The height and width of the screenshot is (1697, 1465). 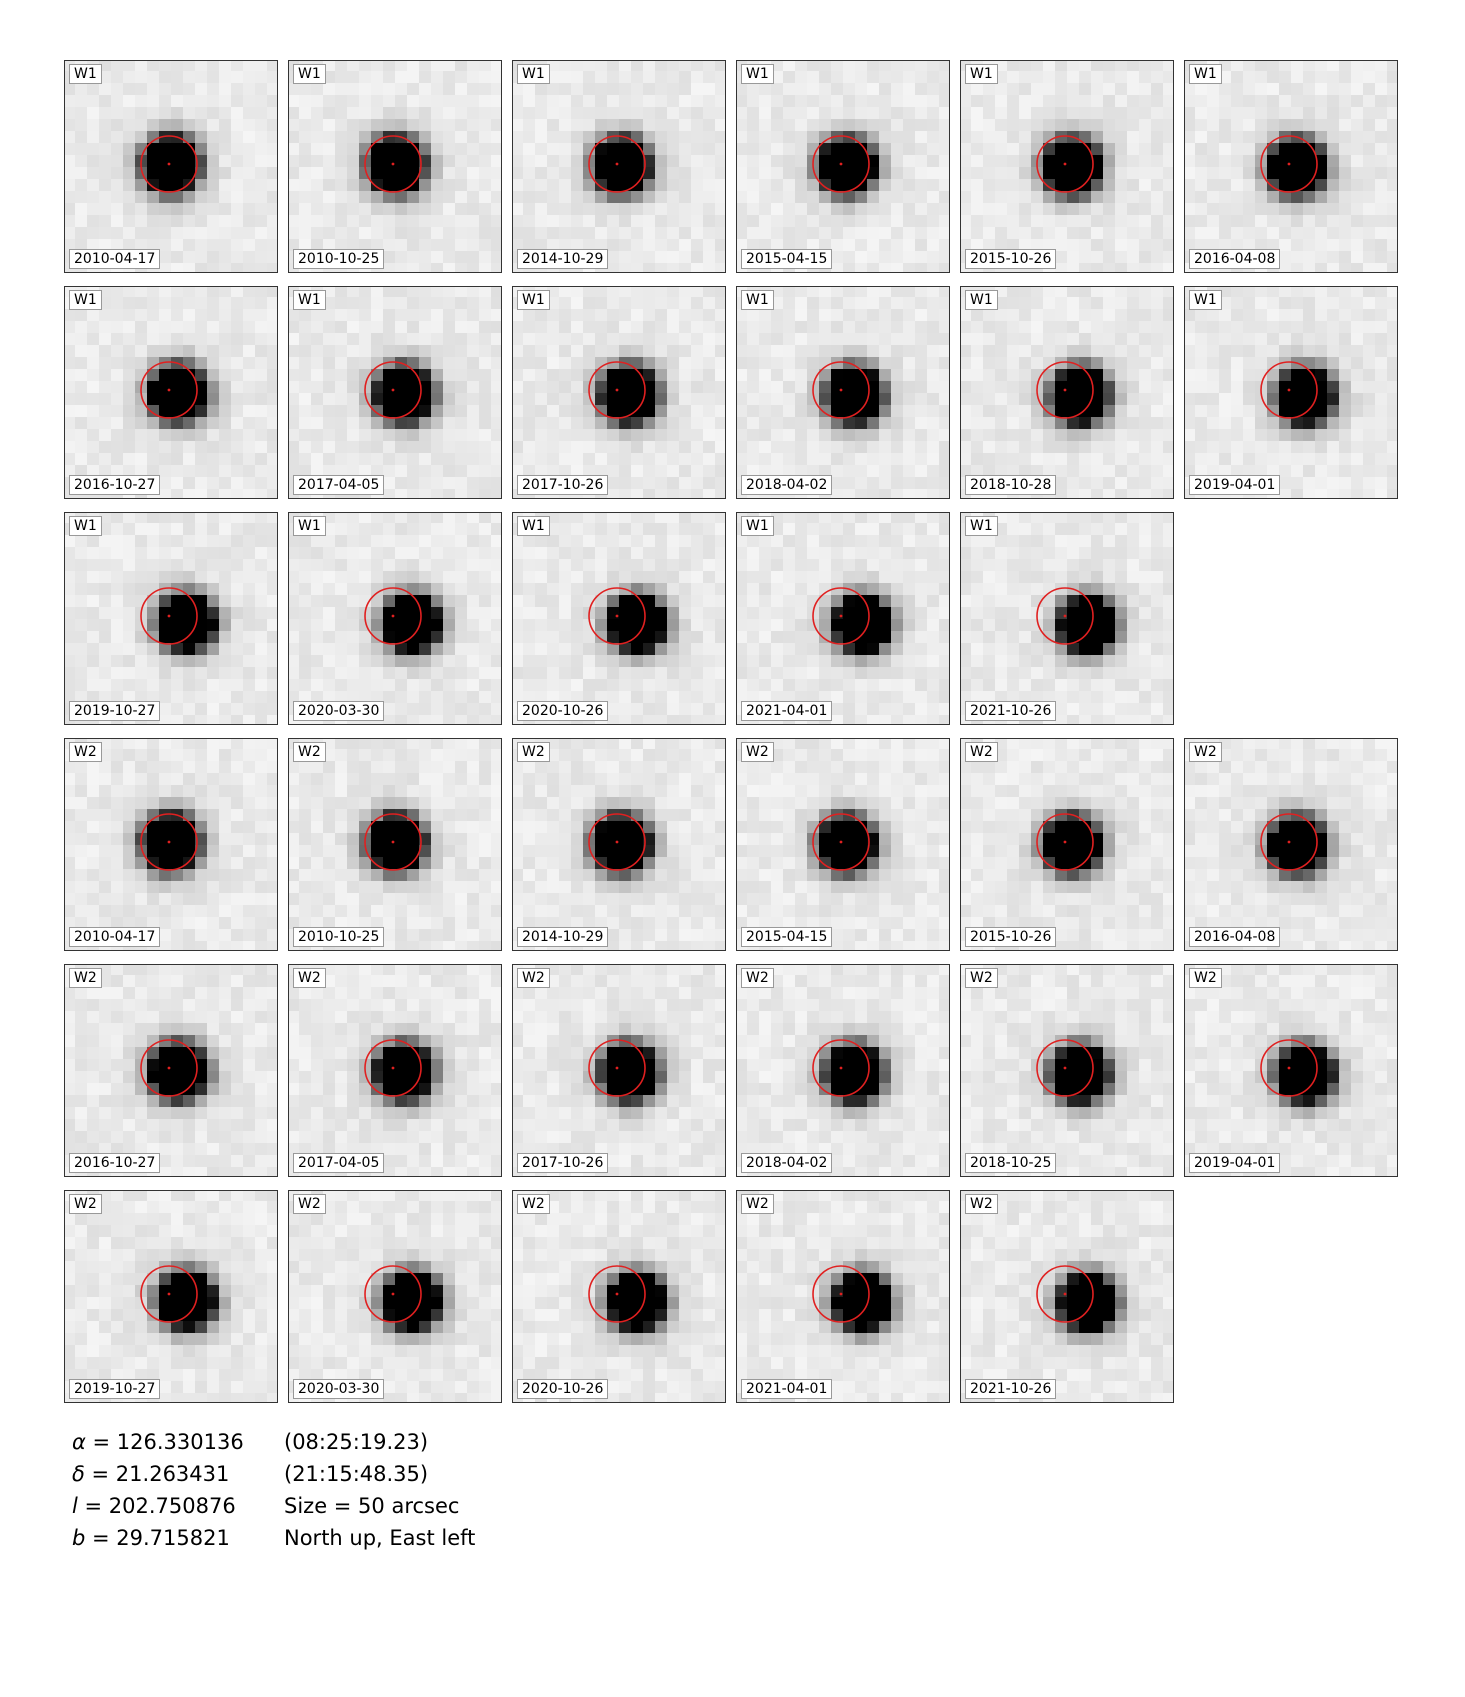 I want to click on cutout-panel: W1 2017-04-05, so click(x=395, y=392).